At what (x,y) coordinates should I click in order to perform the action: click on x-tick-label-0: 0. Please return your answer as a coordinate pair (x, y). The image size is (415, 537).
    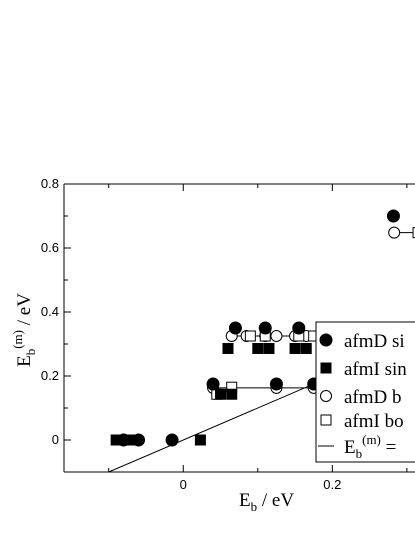
    Looking at the image, I should click on (183, 484).